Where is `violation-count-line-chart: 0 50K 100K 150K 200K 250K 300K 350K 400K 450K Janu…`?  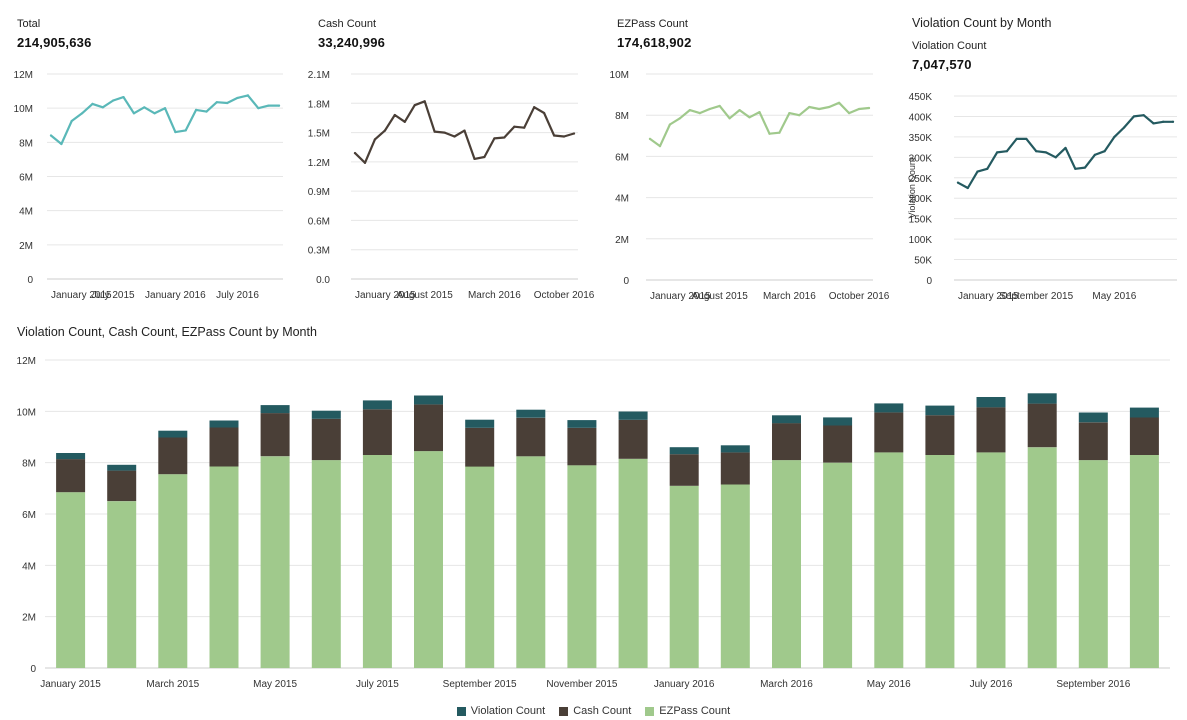
violation-count-line-chart: 0 50K 100K 150K 200K 250K 300K 350K 400K 450K Janu… is located at coordinates (1042, 197).